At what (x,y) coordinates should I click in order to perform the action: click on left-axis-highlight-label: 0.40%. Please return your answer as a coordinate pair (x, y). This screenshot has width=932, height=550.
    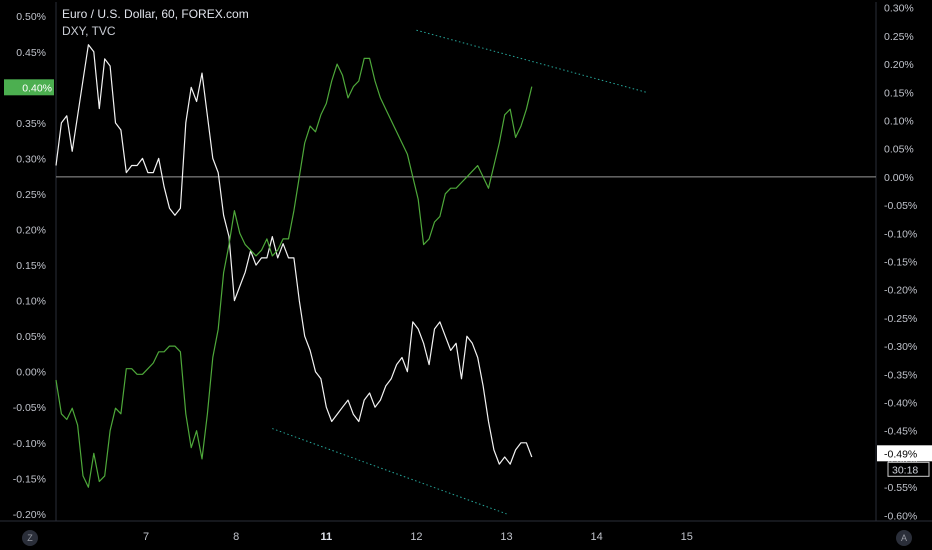
    Looking at the image, I should click on (37, 88).